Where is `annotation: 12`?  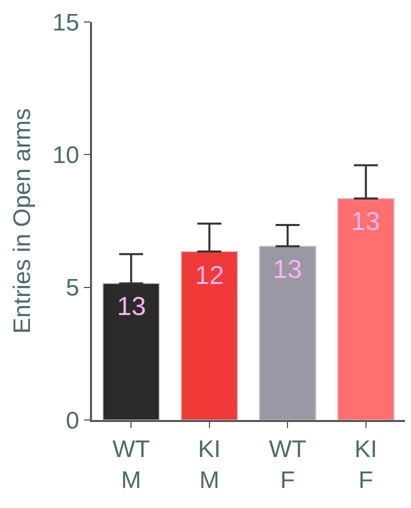 annotation: 12 is located at coordinates (209, 275).